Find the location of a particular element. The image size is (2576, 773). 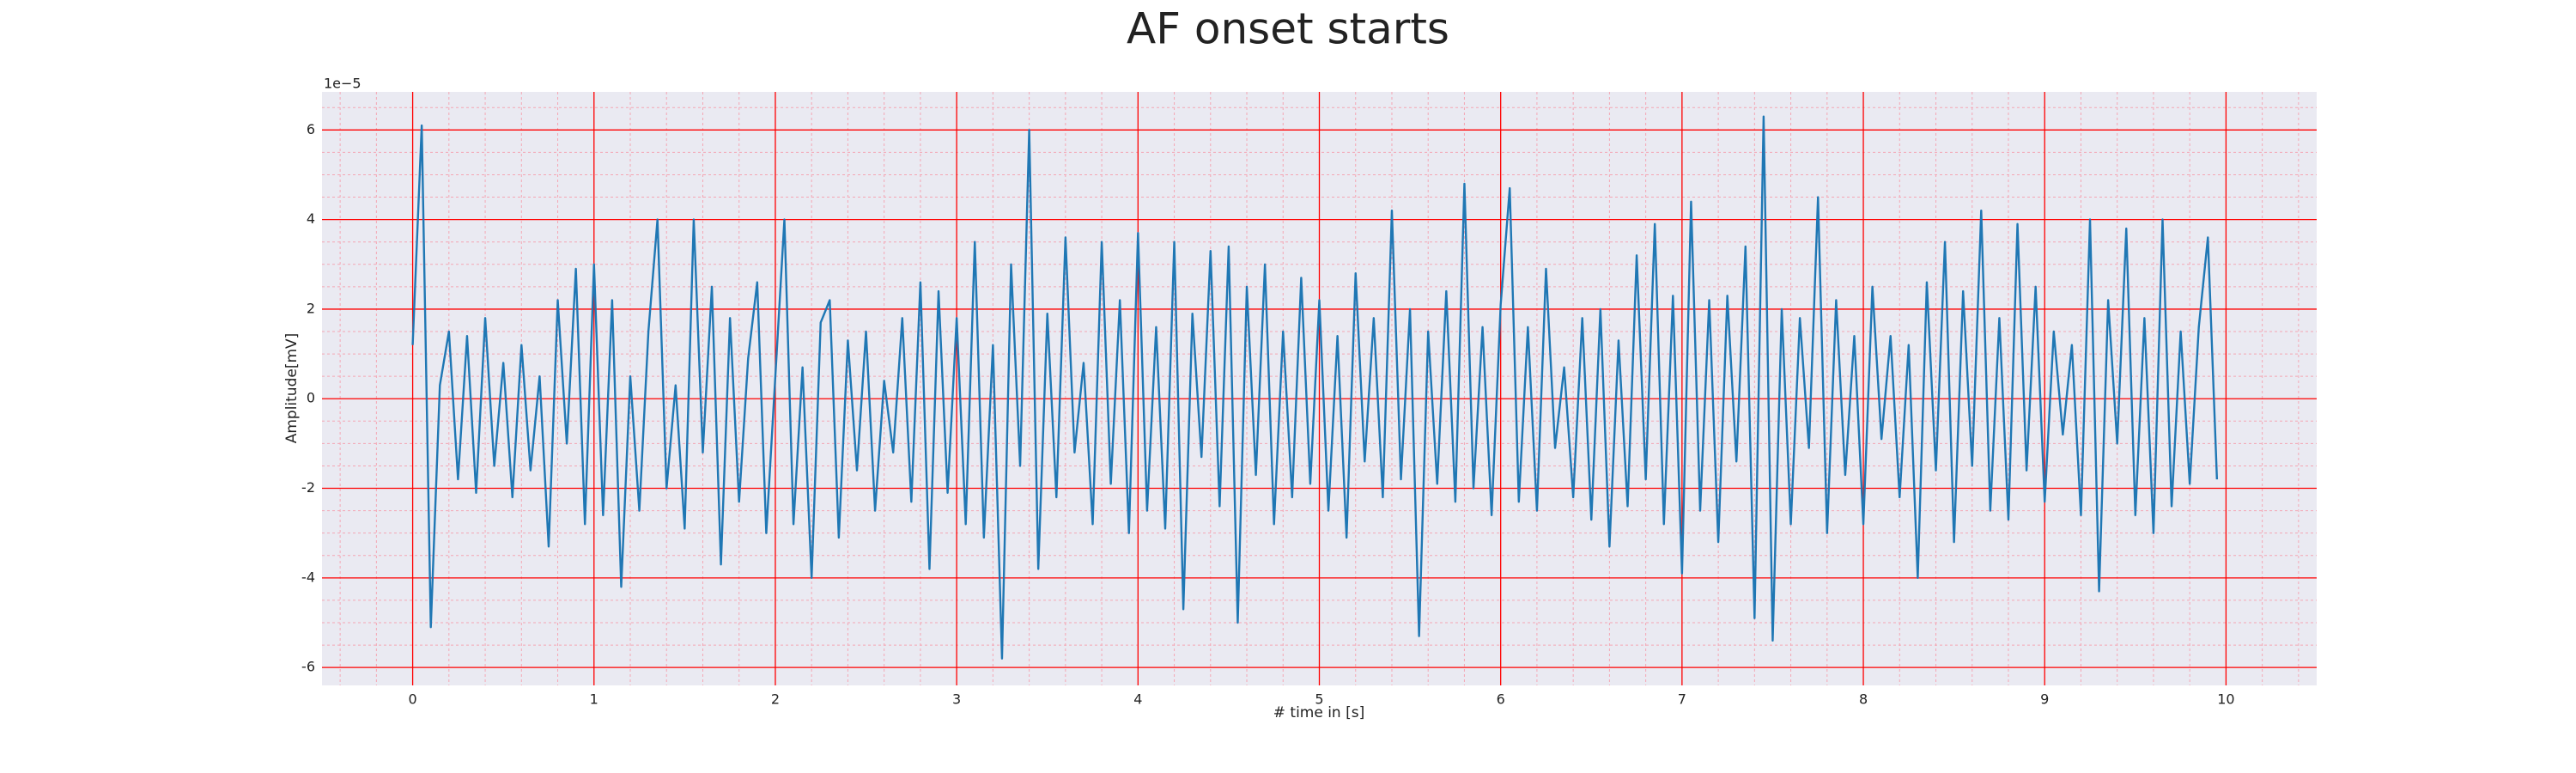

x-tick-label: 4 is located at coordinates (1137, 699).